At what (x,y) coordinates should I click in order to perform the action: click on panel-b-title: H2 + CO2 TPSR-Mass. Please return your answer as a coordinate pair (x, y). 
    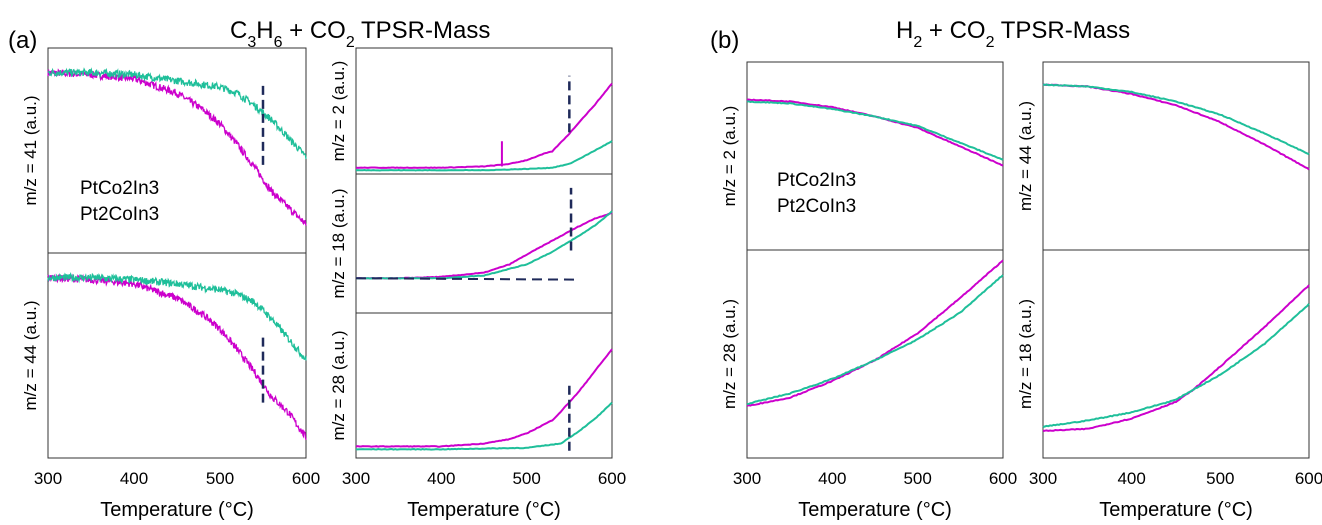
    Looking at the image, I should click on (1013, 34).